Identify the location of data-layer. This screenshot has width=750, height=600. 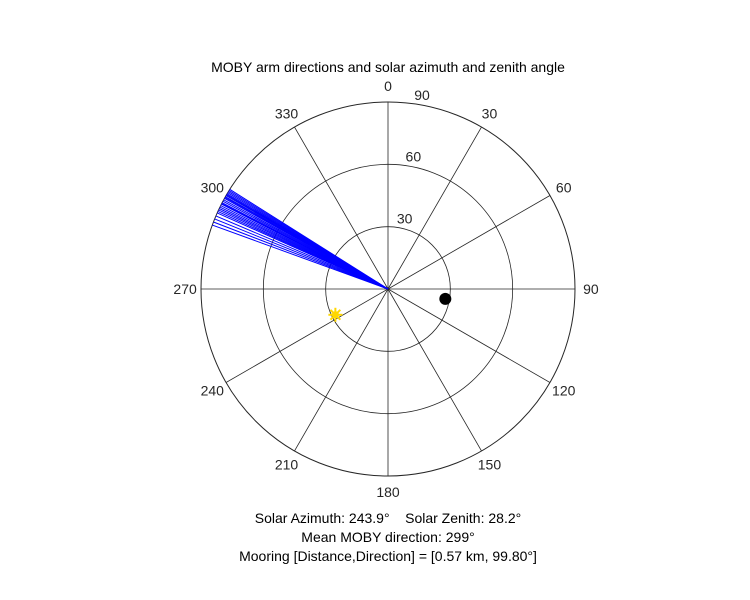
(332, 255).